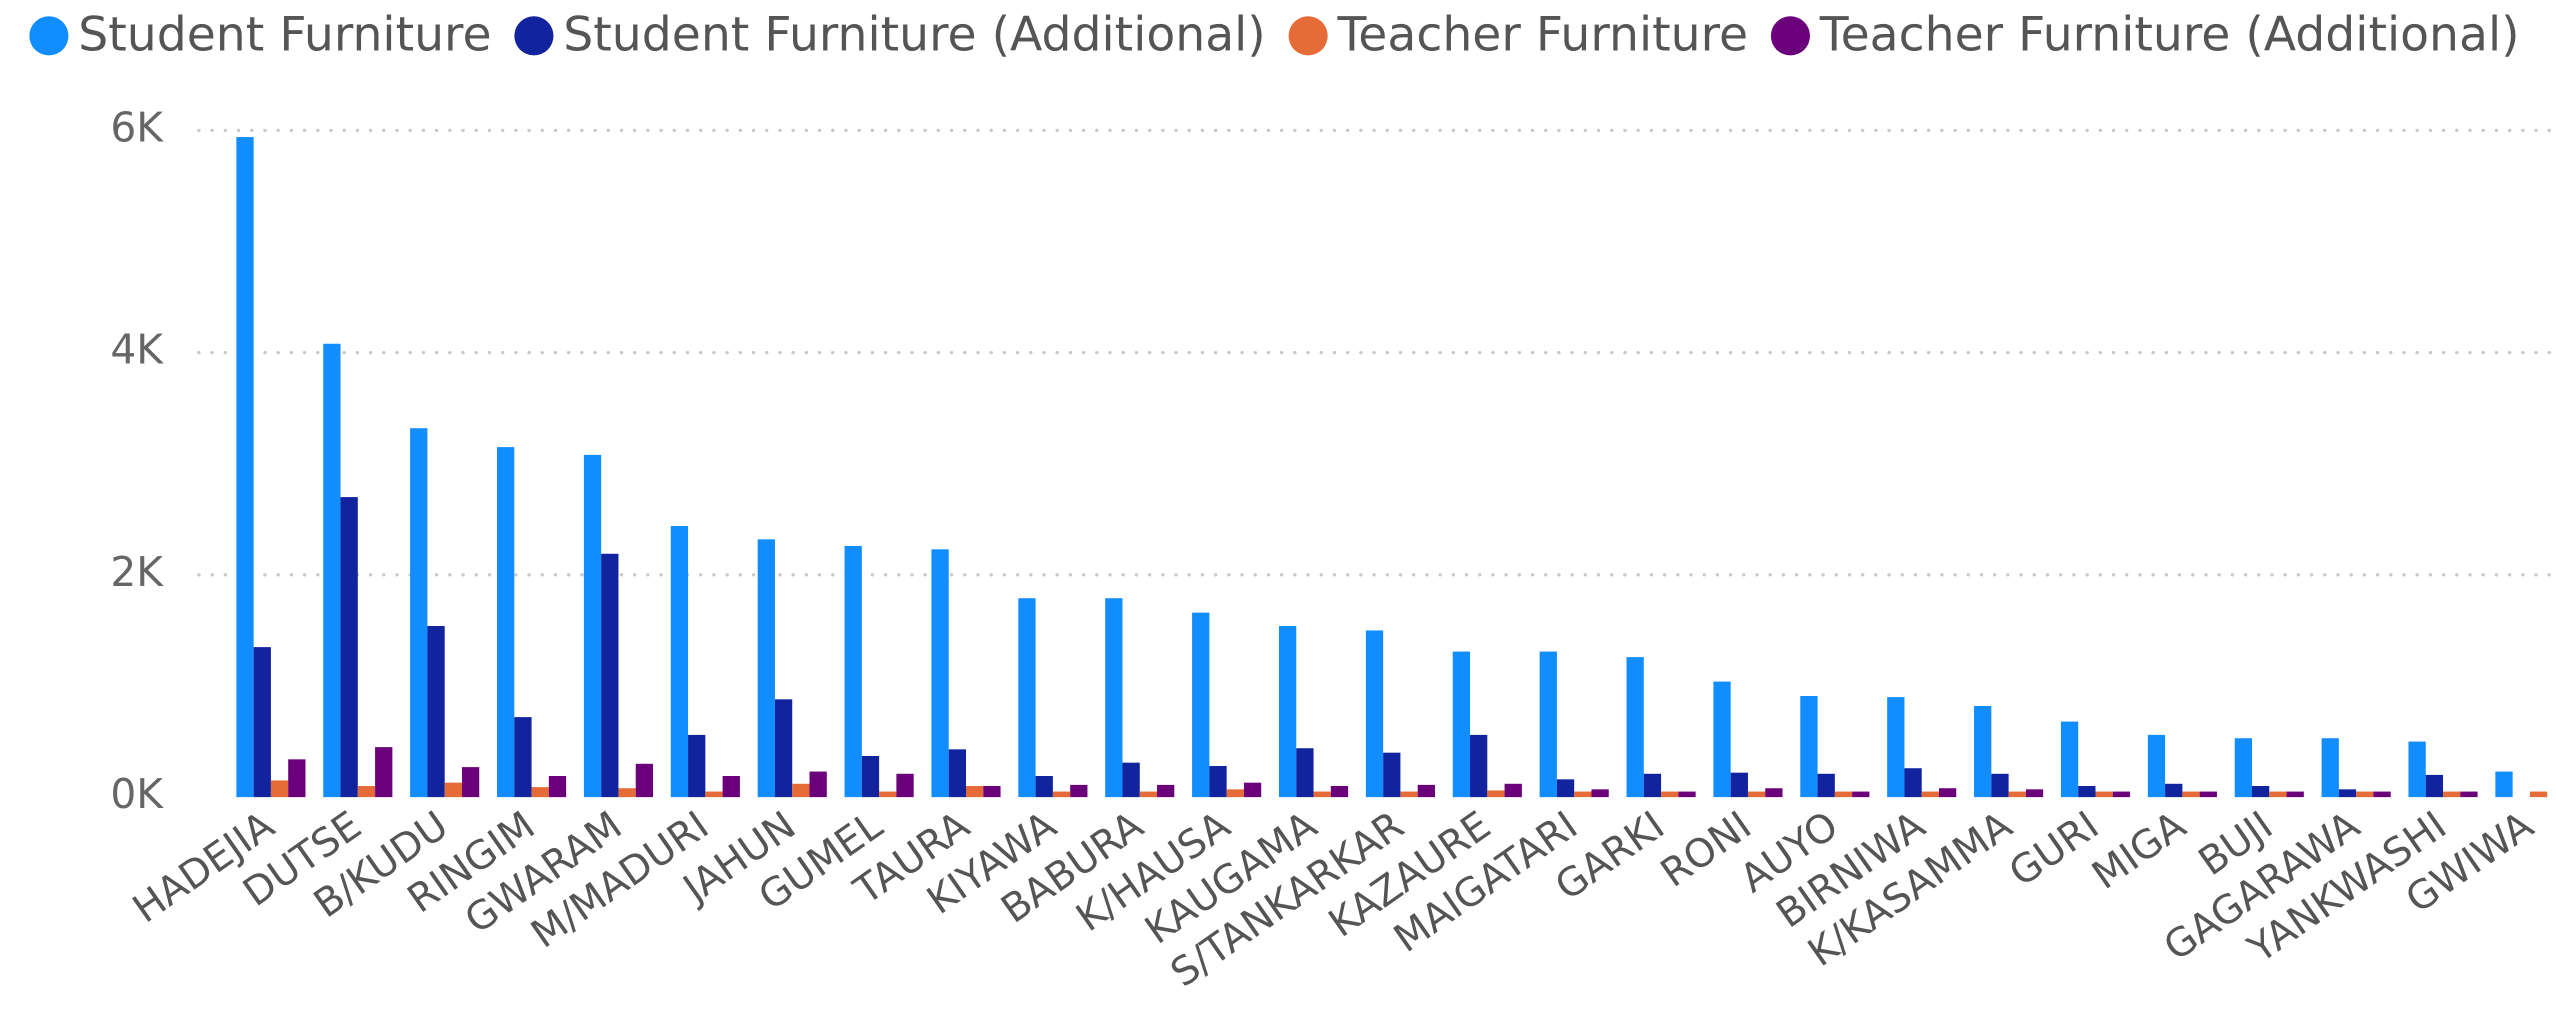 This screenshot has width=2556, height=1018. Describe the element at coordinates (2139, 851) in the screenshot. I see `x-tick-label: MIGA` at that location.